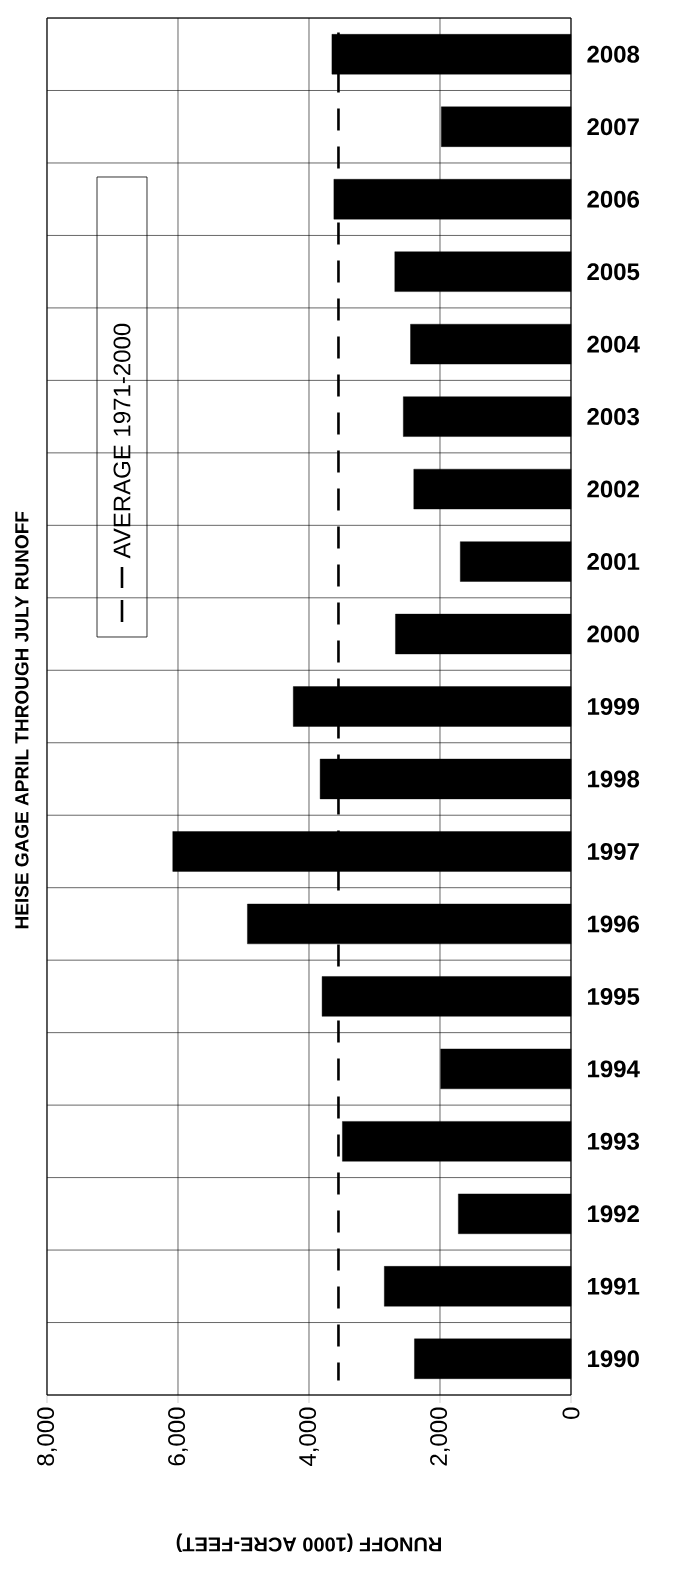 The height and width of the screenshot is (1579, 685). I want to click on y-tick-label: 2003, so click(613, 417).